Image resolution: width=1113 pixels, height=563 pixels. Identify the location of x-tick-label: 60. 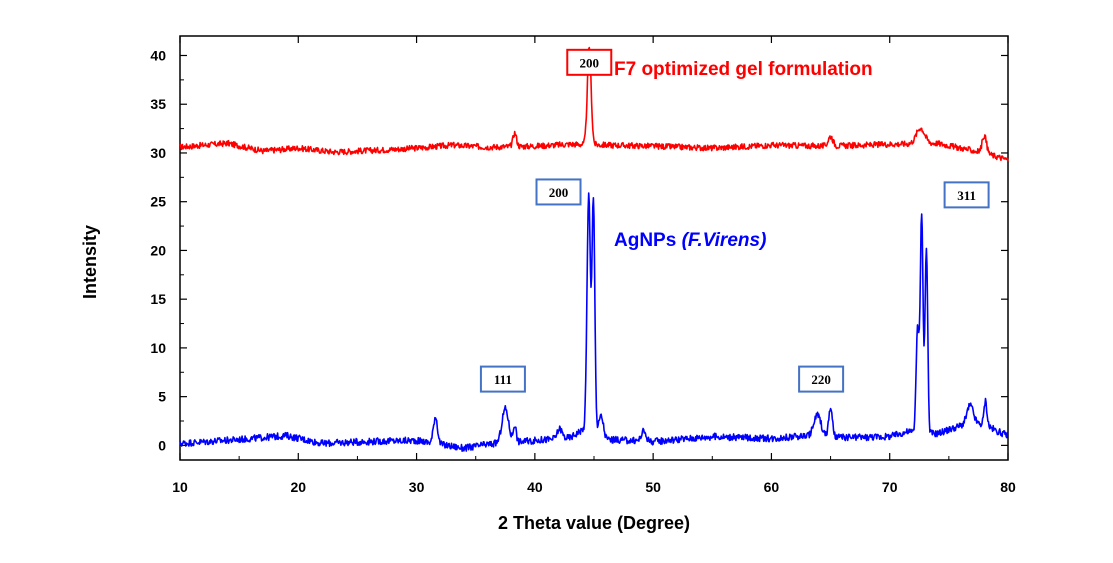
(772, 487).